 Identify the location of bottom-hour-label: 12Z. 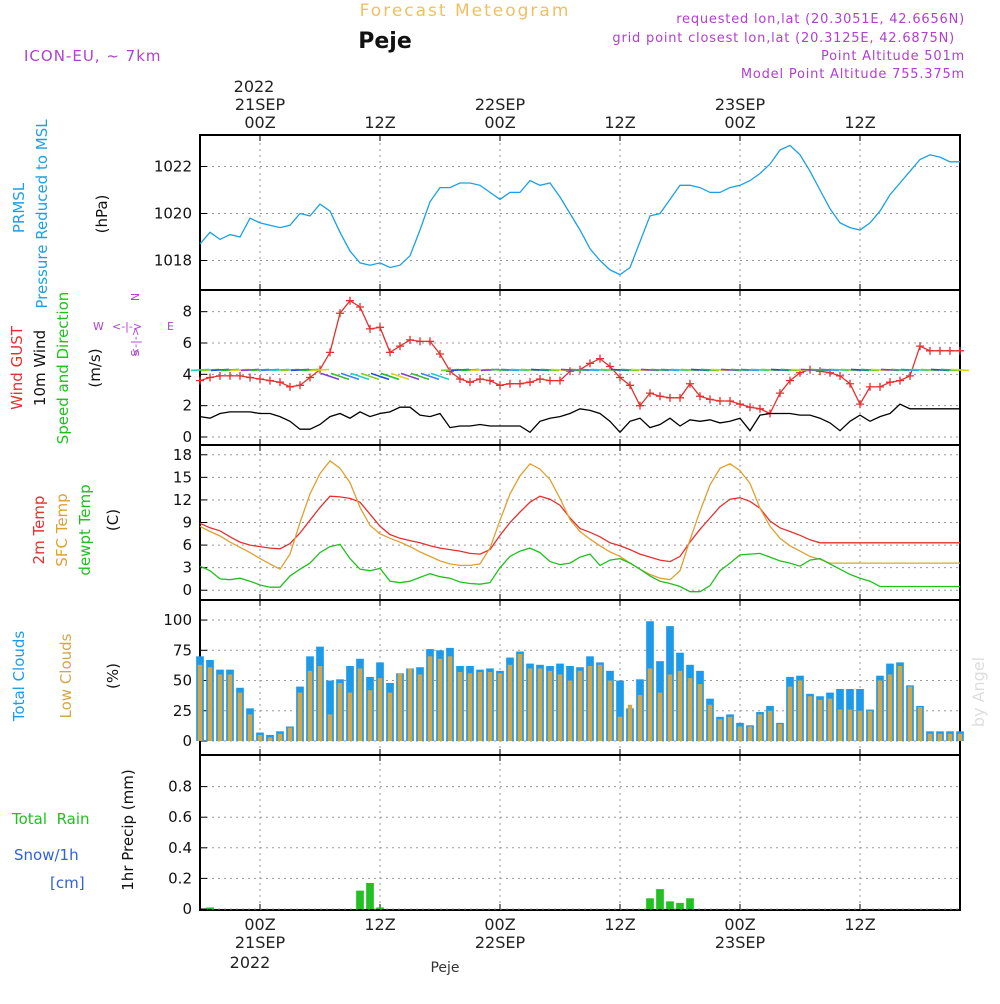
(859, 924).